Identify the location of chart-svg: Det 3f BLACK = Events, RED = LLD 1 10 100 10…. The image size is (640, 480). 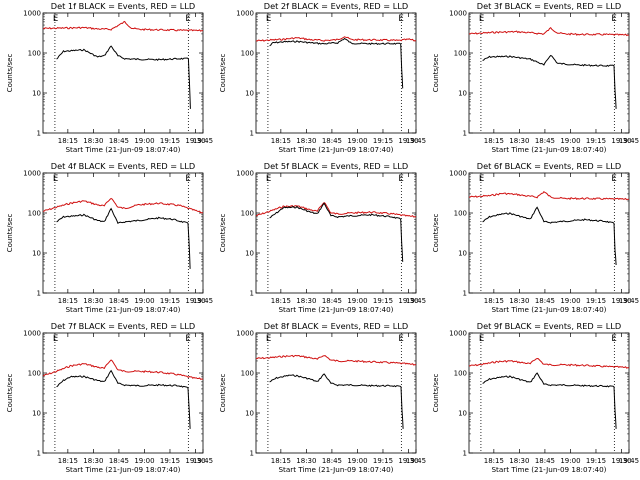
(535, 77).